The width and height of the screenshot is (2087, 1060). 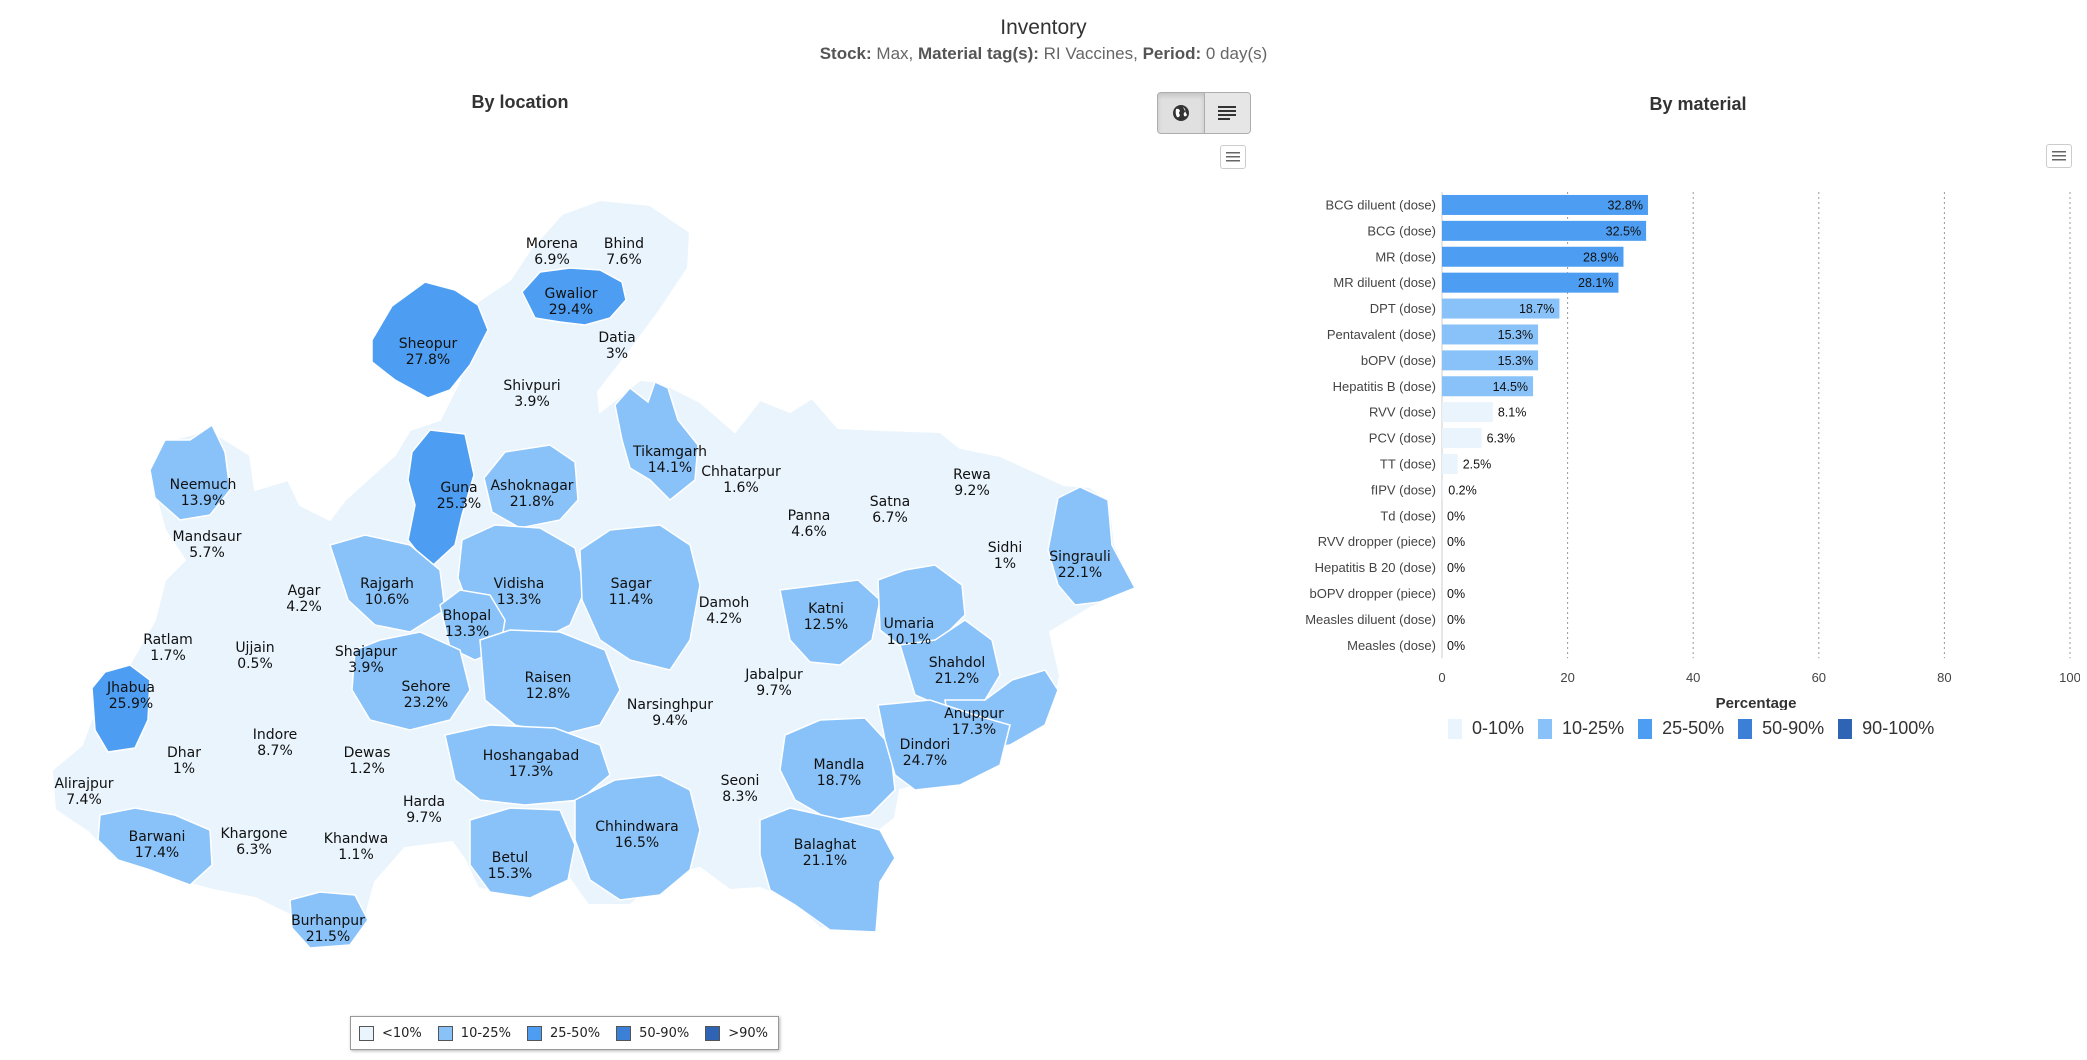 I want to click on district-name: Anuppur, so click(x=974, y=714).